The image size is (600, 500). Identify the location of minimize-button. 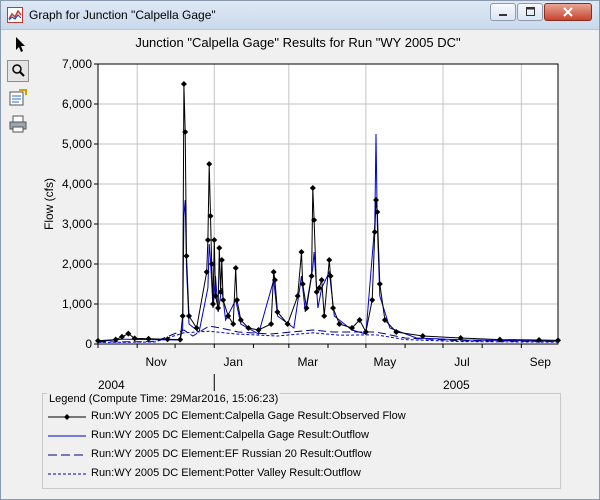
(503, 12).